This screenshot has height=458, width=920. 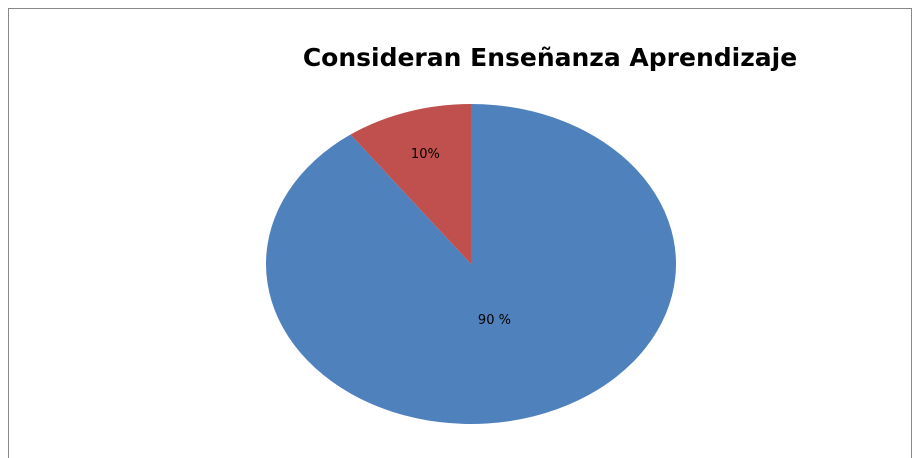 I want to click on pie-slice, so click(x=410, y=184).